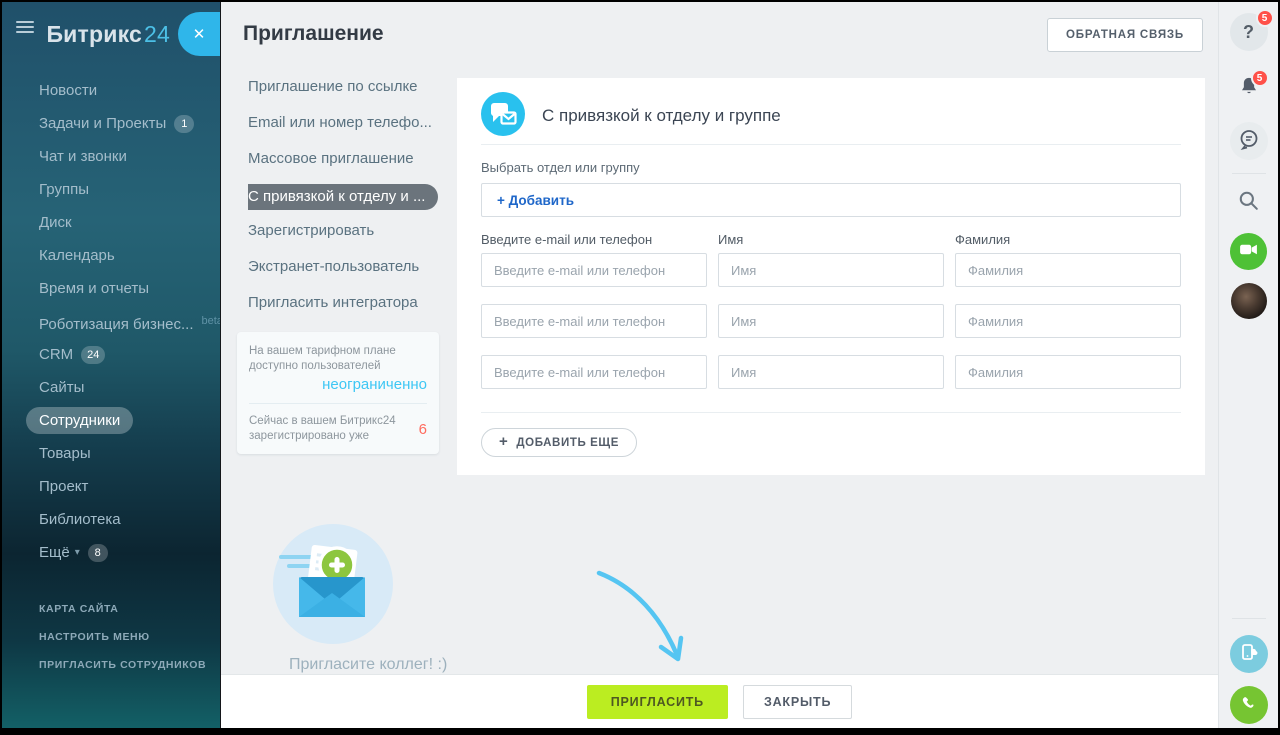 Image resolution: width=1280 pixels, height=735 pixels. Describe the element at coordinates (1251, 30) in the screenshot. I see `help-button: ? 5` at that location.